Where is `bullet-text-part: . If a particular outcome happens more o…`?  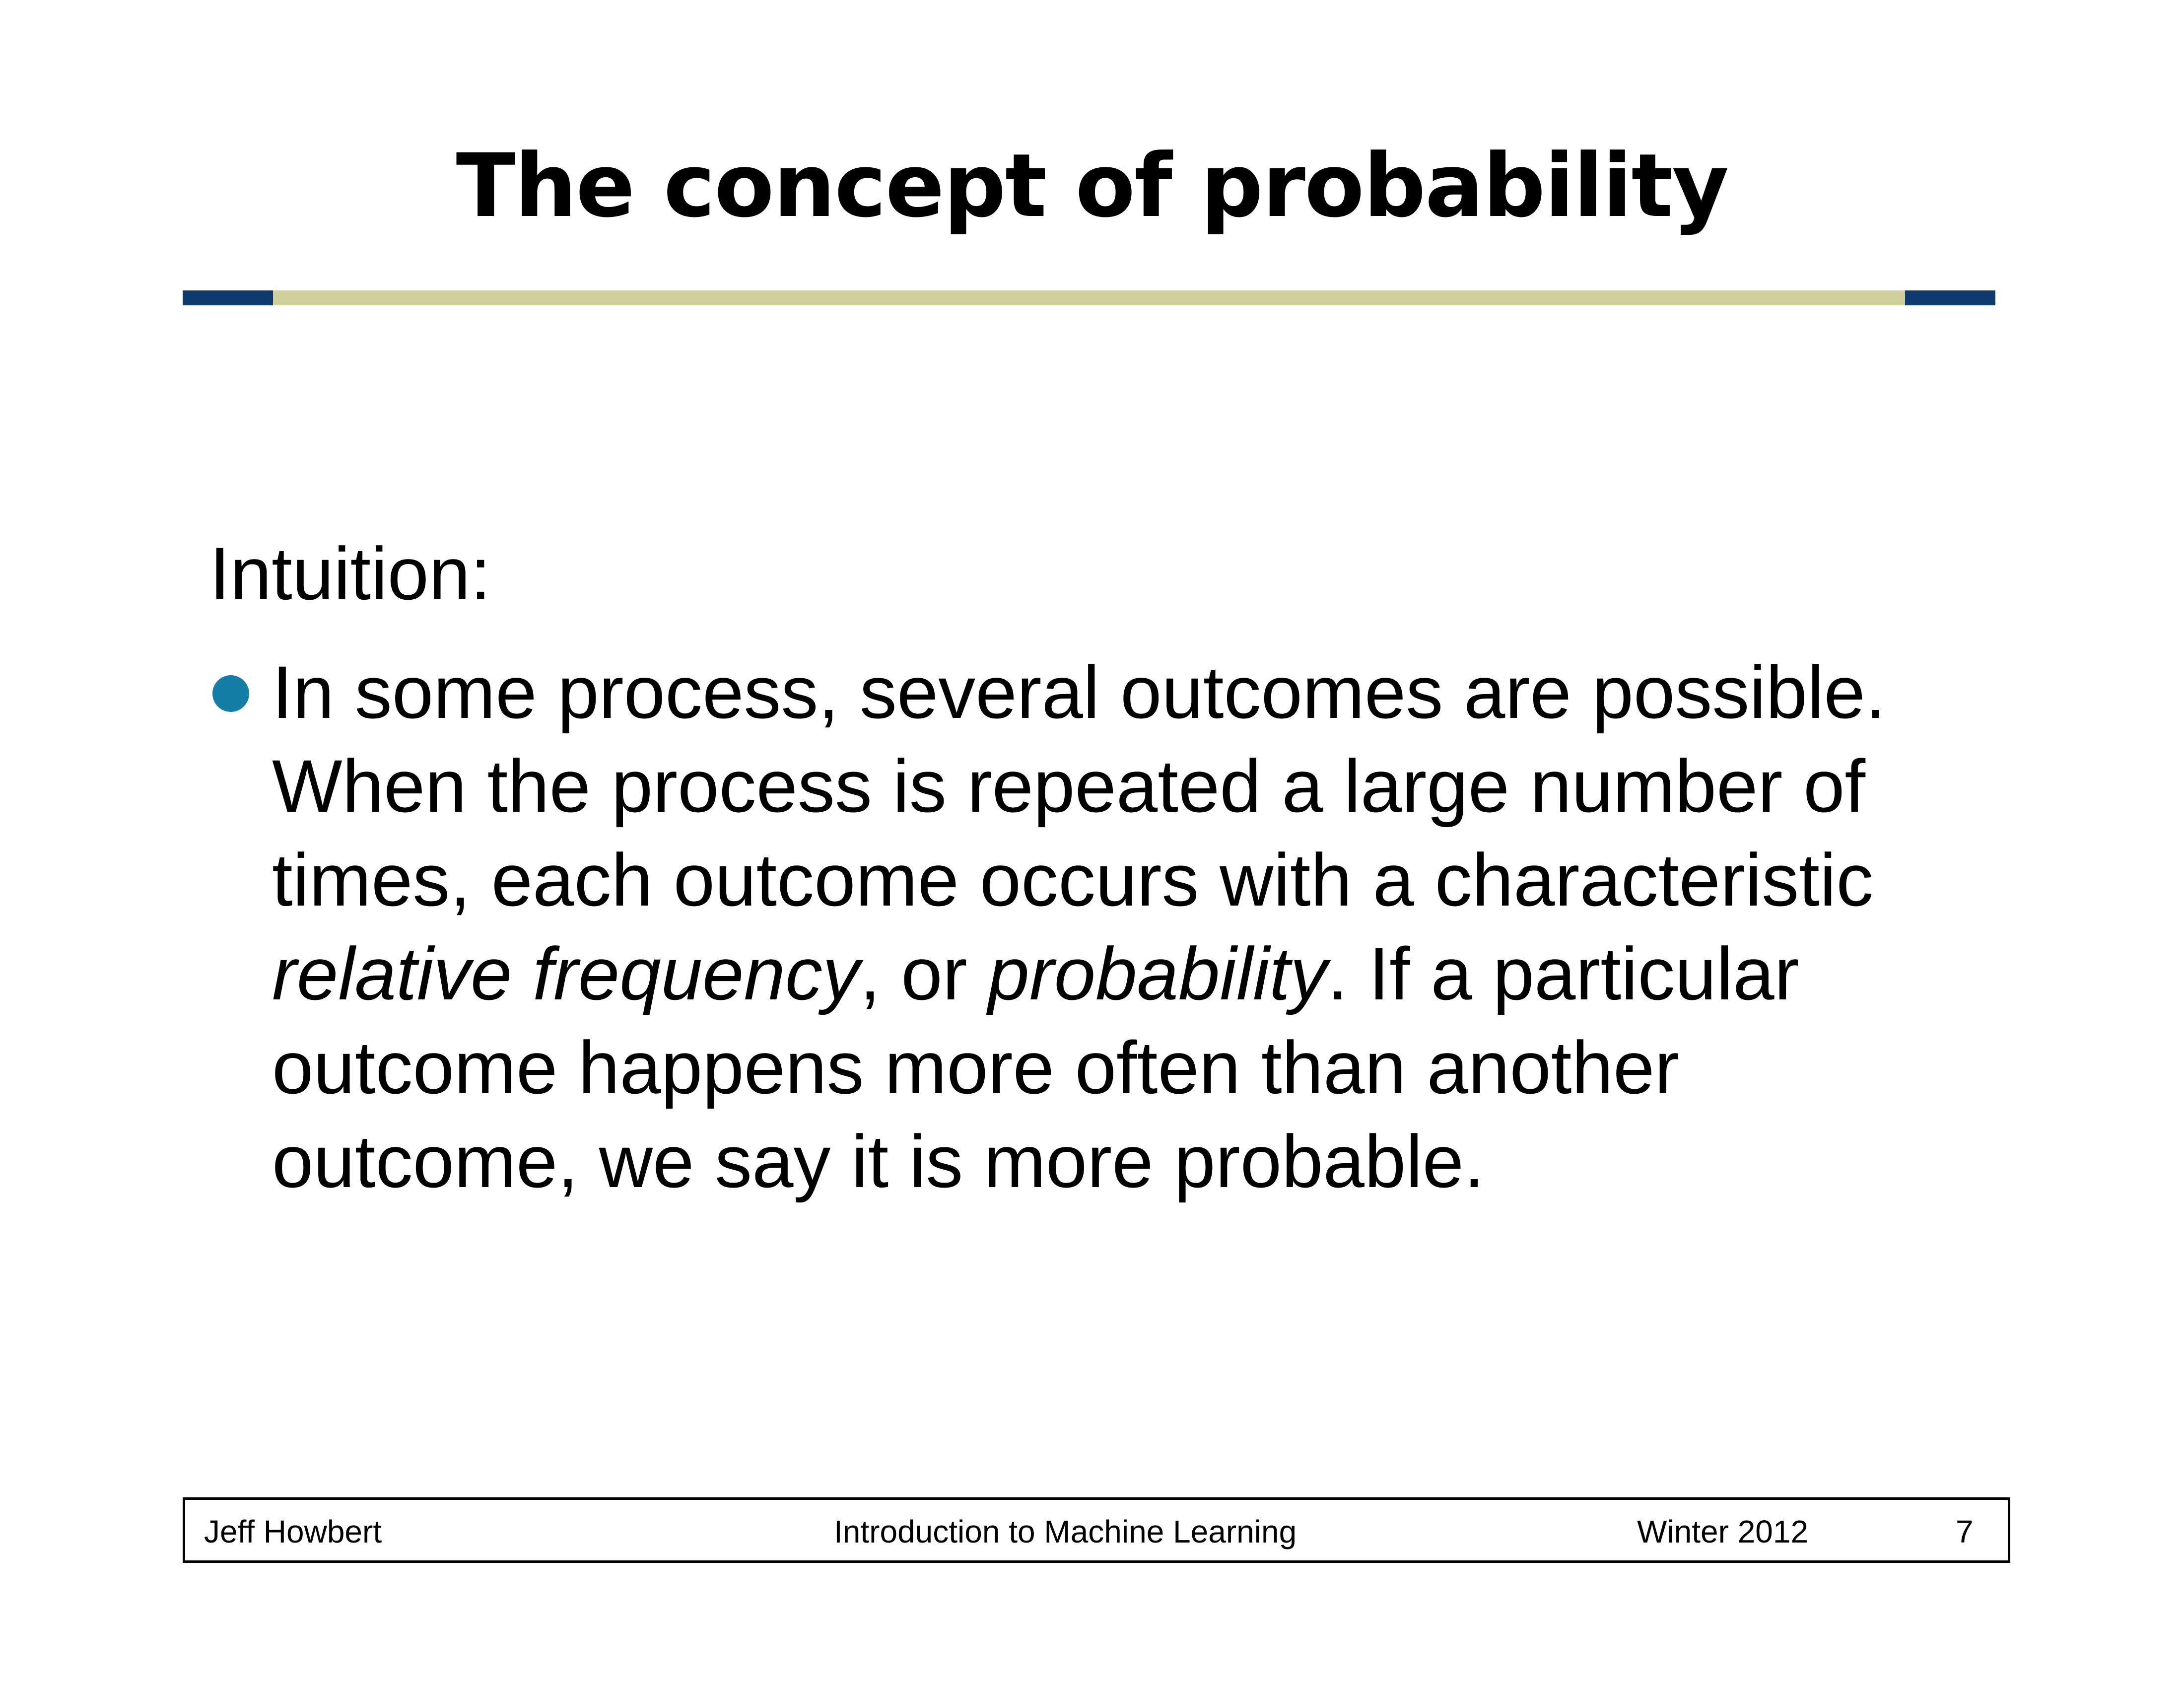 bullet-text-part: . If a particular outcome happens more o… is located at coordinates (1035, 1067).